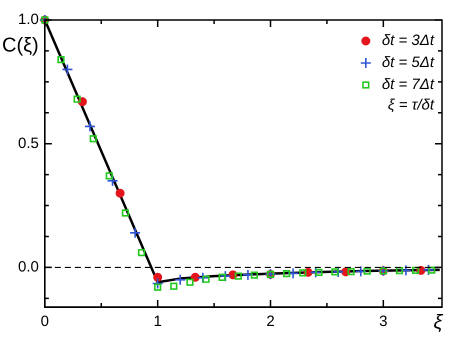 The width and height of the screenshot is (474, 347). I want to click on y-tick-label: 1.0, so click(28, 19).